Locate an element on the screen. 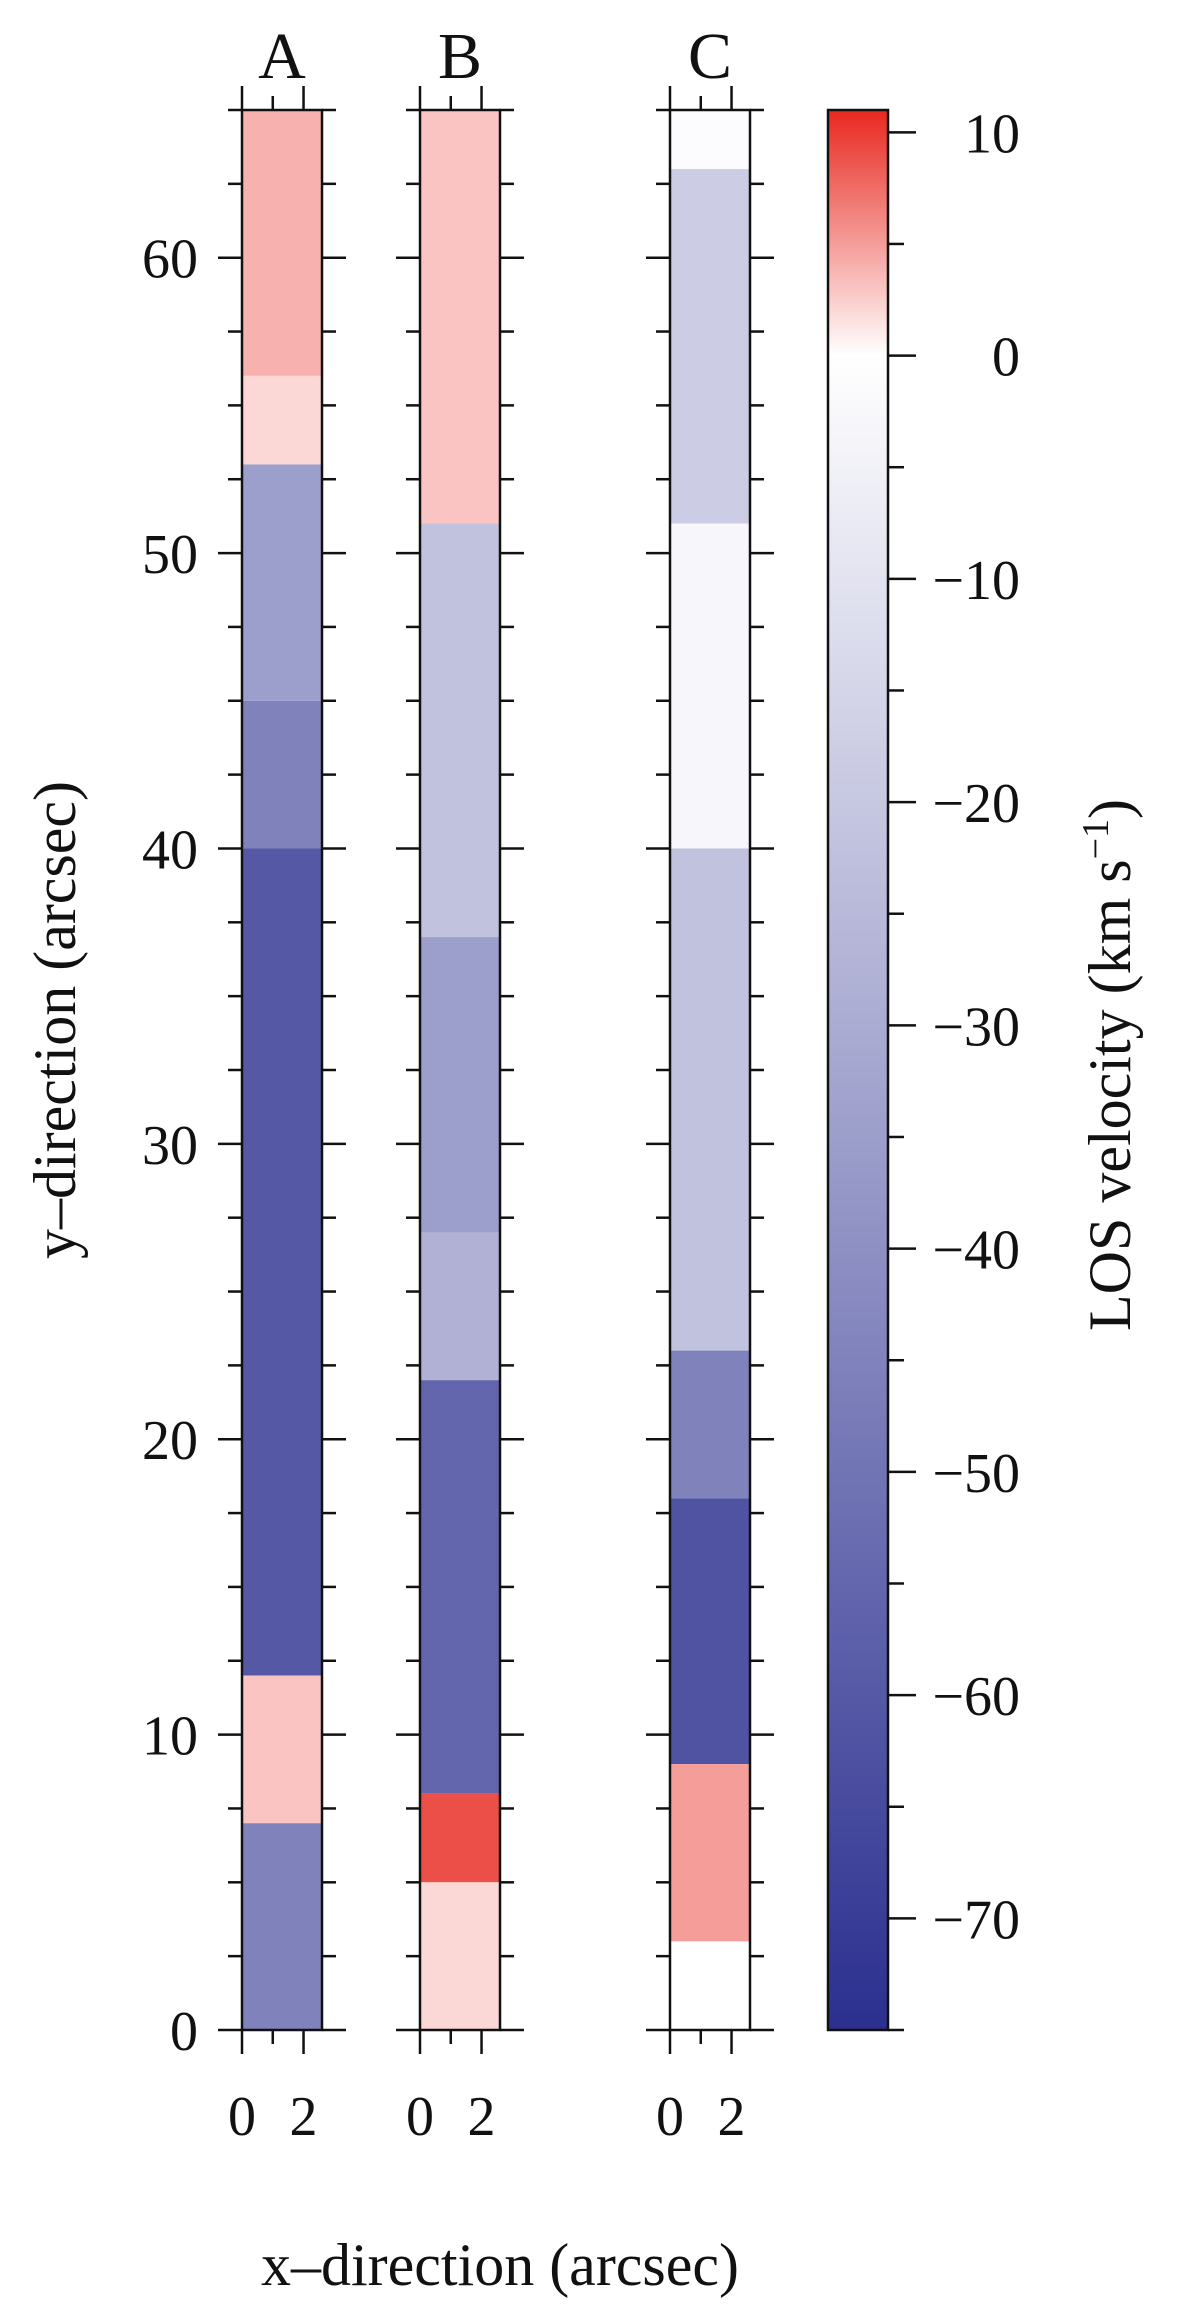 This screenshot has width=1200, height=2315. colorbar-fill is located at coordinates (858, 1070).